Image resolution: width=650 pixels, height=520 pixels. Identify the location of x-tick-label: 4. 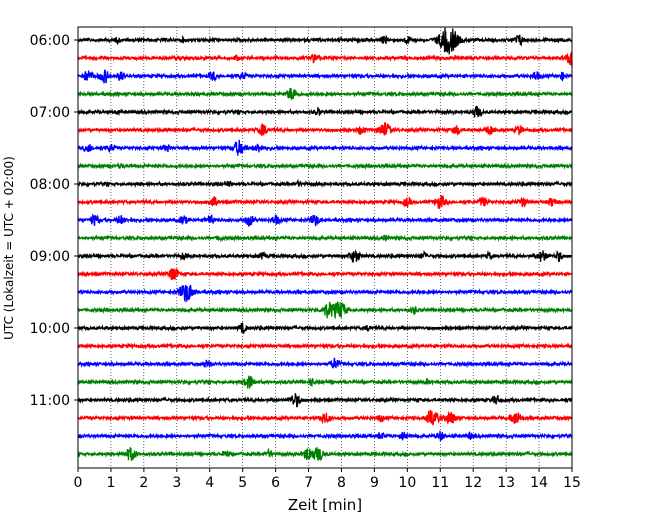
(209, 483).